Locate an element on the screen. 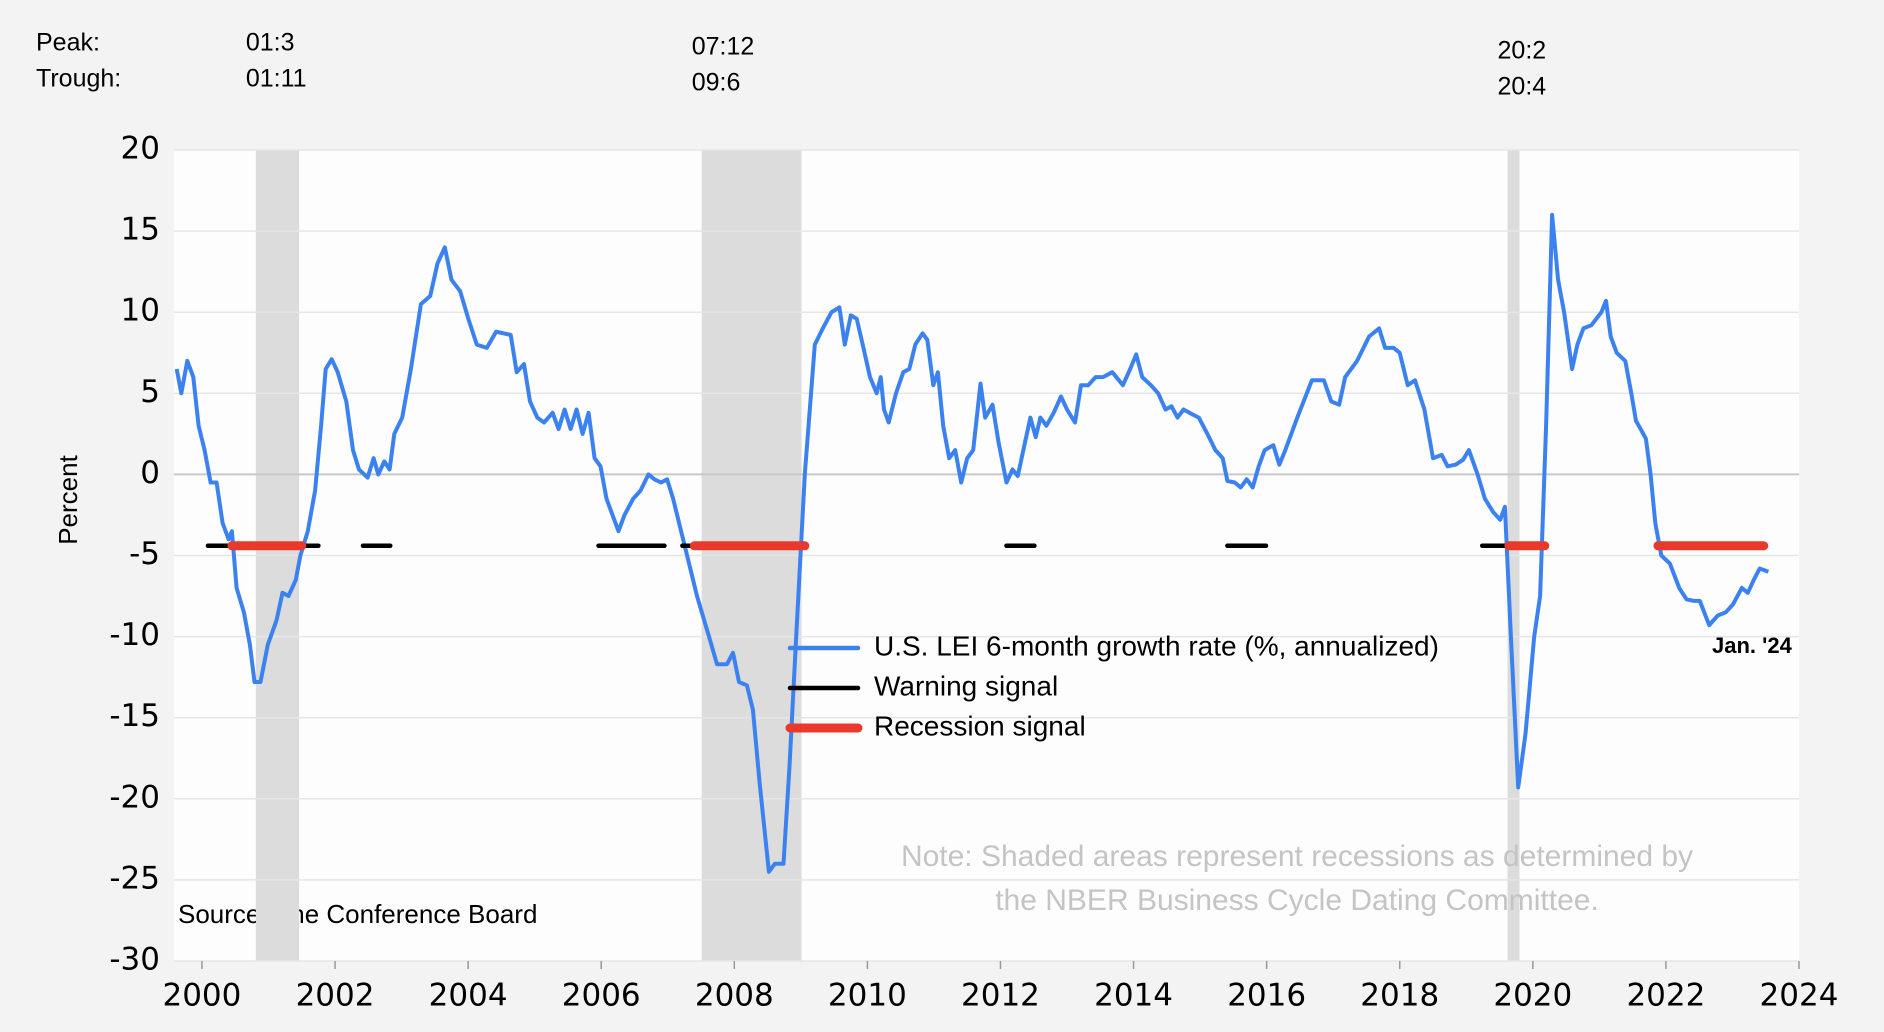 Image resolution: width=1884 pixels, height=1032 pixels. x-tick-label: 2020 is located at coordinates (1532, 996).